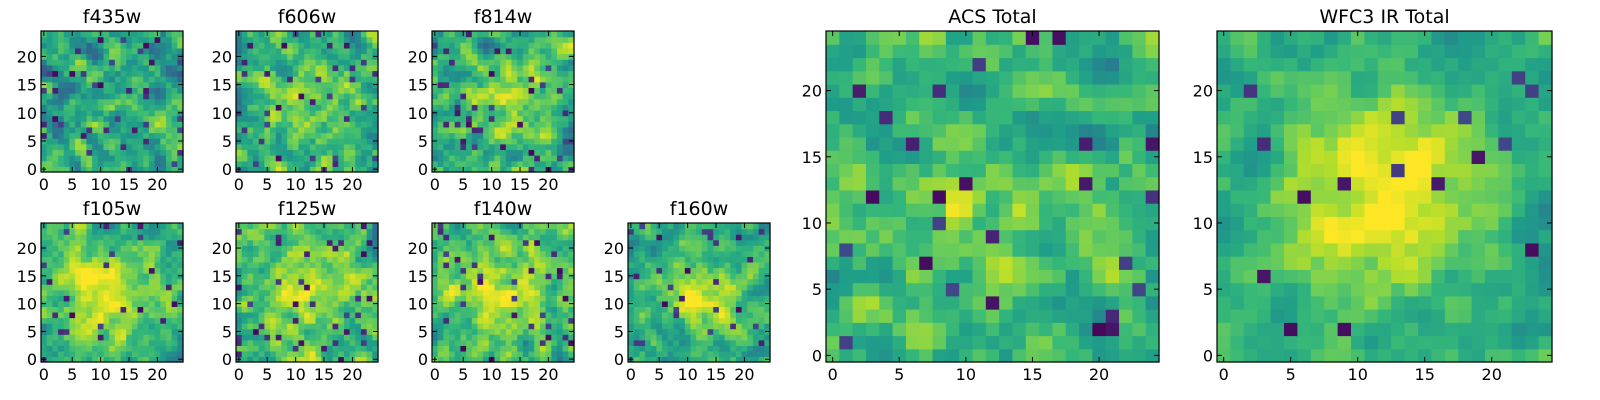 Image resolution: width=1600 pixels, height=400 pixels. What do you see at coordinates (32, 359) in the screenshot?
I see `y-tick-label: 0` at bounding box center [32, 359].